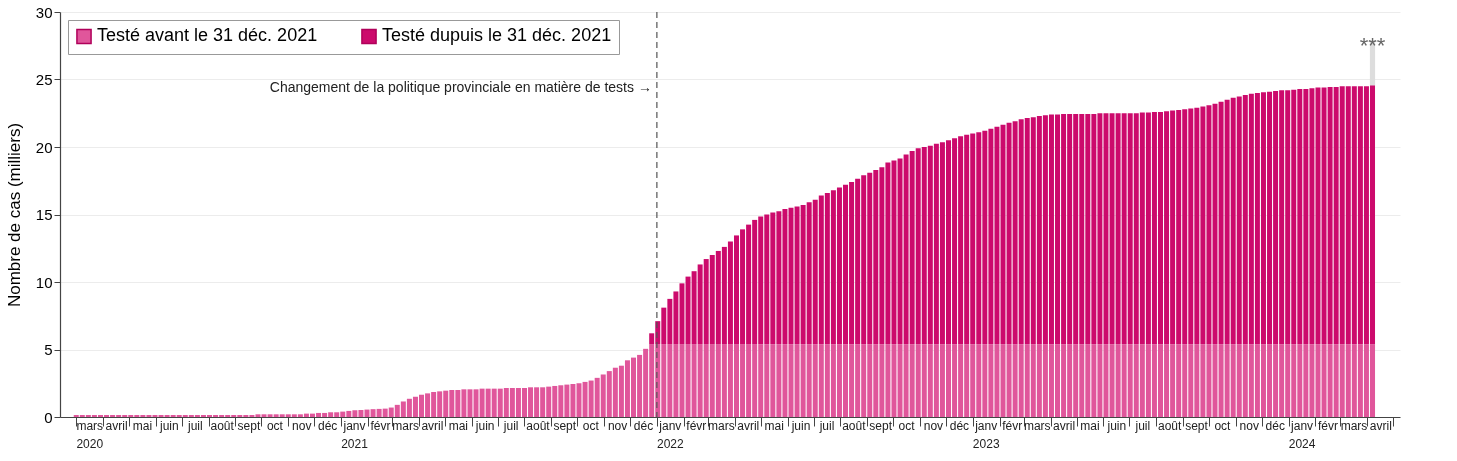  What do you see at coordinates (460, 87) in the screenshot?
I see `ref-line-label: Changement de la politique provinciale en matière de tests →` at bounding box center [460, 87].